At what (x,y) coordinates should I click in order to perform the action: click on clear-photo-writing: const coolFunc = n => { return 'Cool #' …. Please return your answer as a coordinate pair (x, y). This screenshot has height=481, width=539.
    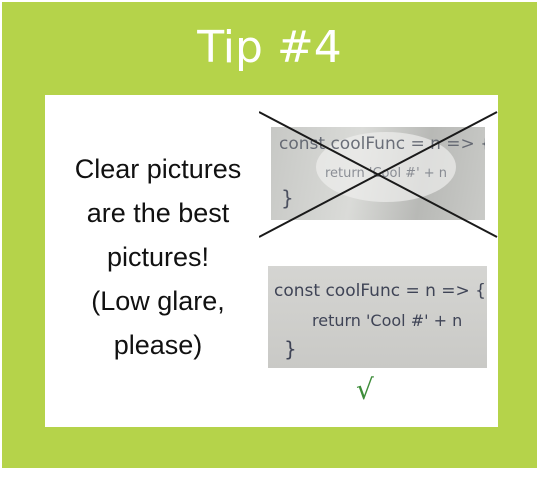
    Looking at the image, I should click on (380, 321).